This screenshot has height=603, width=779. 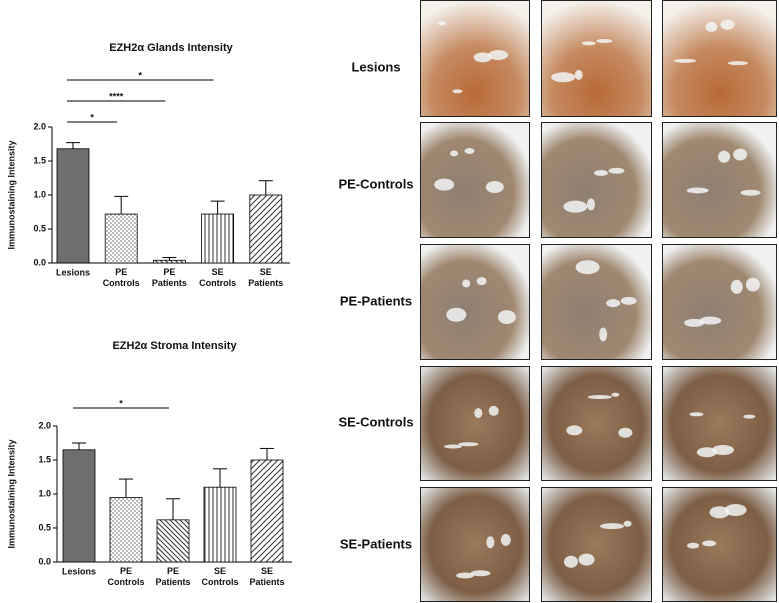 I want to click on row-label: Lesions, so click(x=375, y=66).